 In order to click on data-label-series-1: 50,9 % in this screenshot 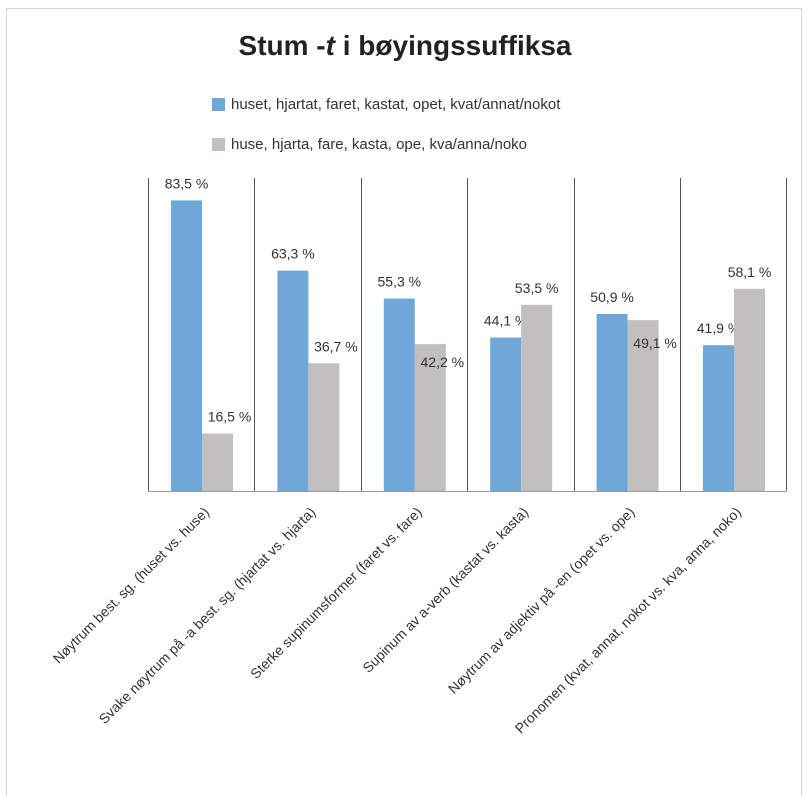, I will do `click(612, 297)`.